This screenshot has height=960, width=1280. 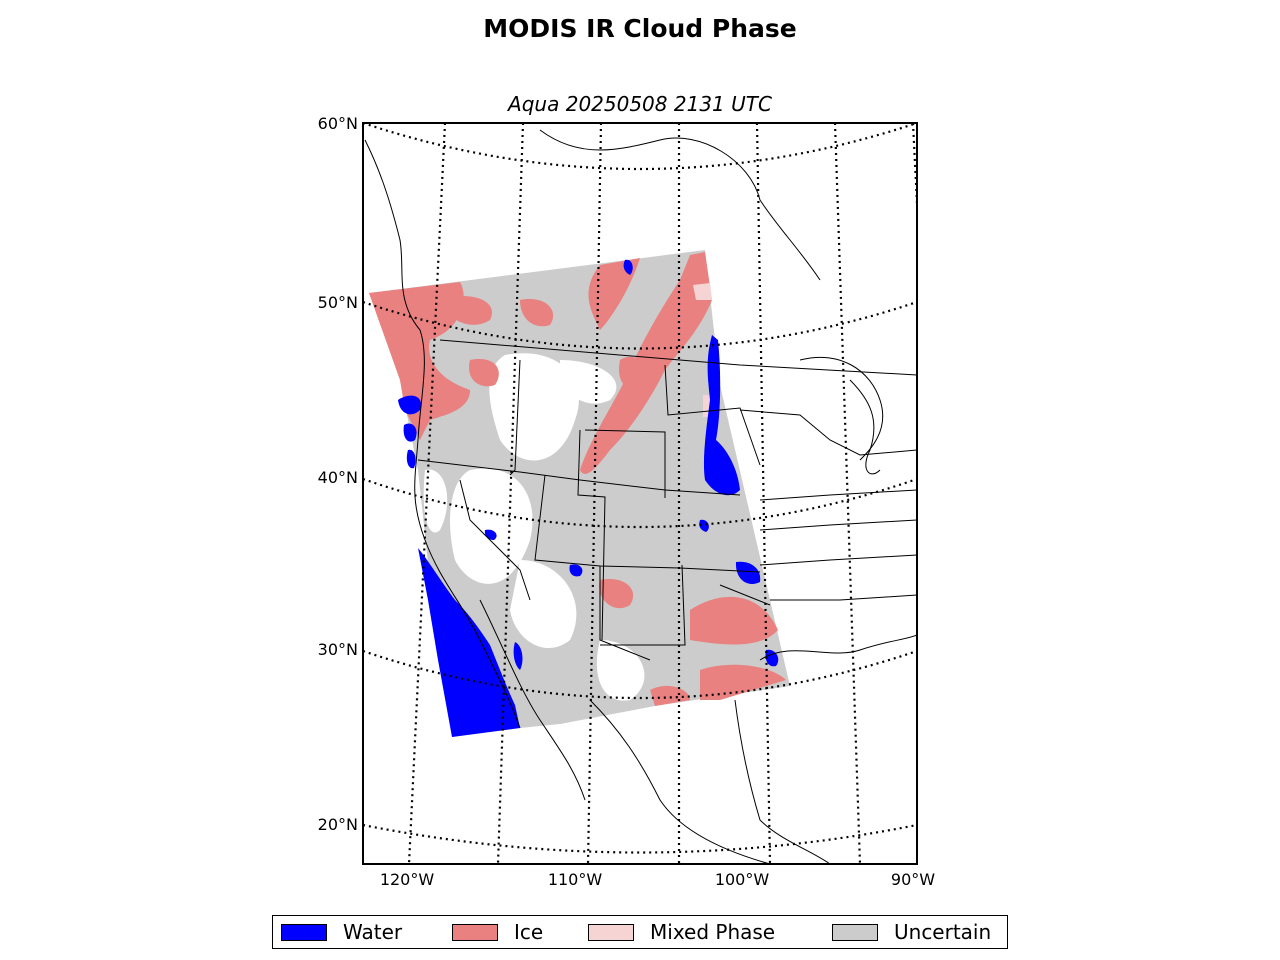 I want to click on legend: Water Ice Mixed Phase Uncertain, so click(x=640, y=932).